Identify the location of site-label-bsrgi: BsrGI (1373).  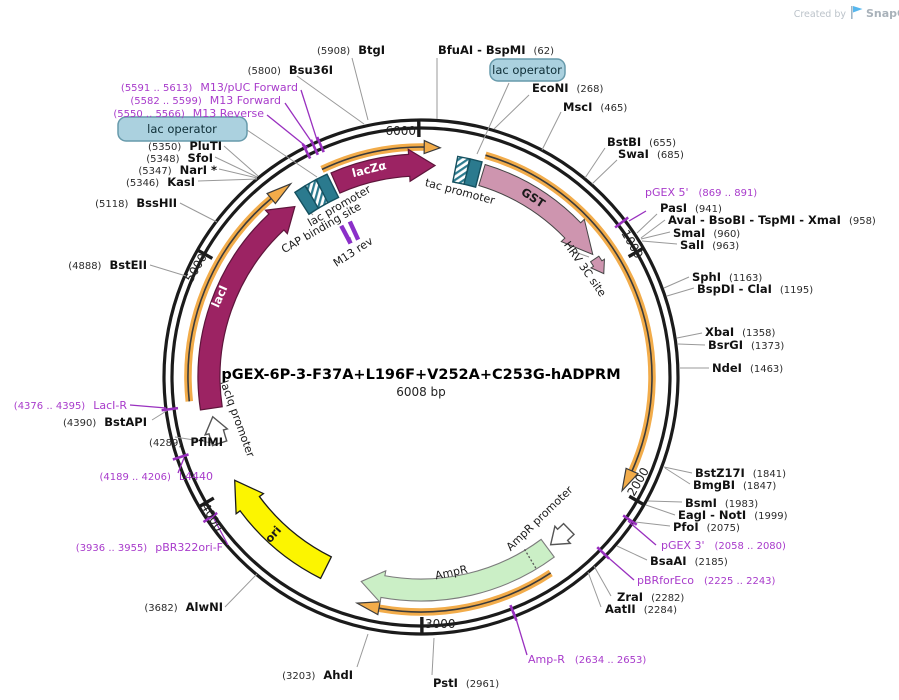
(746, 345).